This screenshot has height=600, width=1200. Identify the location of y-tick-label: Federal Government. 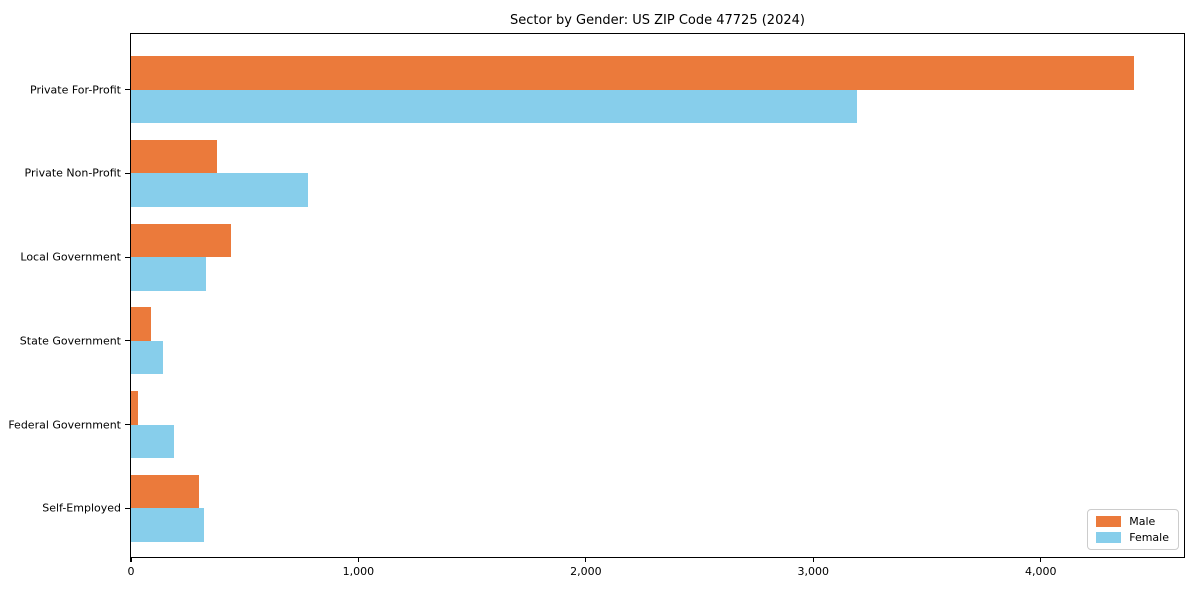
(64, 424).